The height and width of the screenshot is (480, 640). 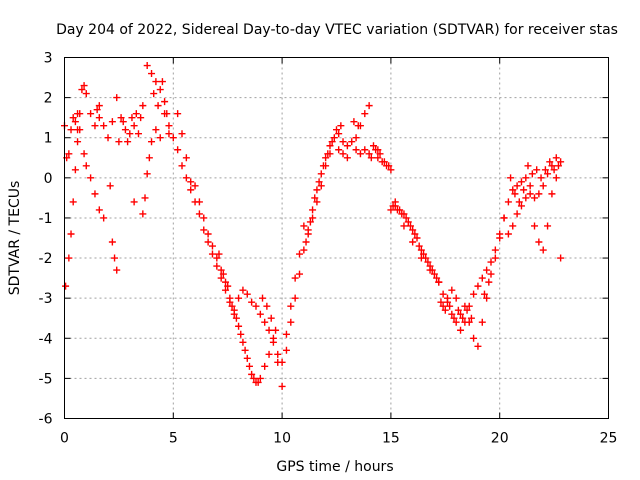 What do you see at coordinates (391, 439) in the screenshot?
I see `x-tick-label: 15` at bounding box center [391, 439].